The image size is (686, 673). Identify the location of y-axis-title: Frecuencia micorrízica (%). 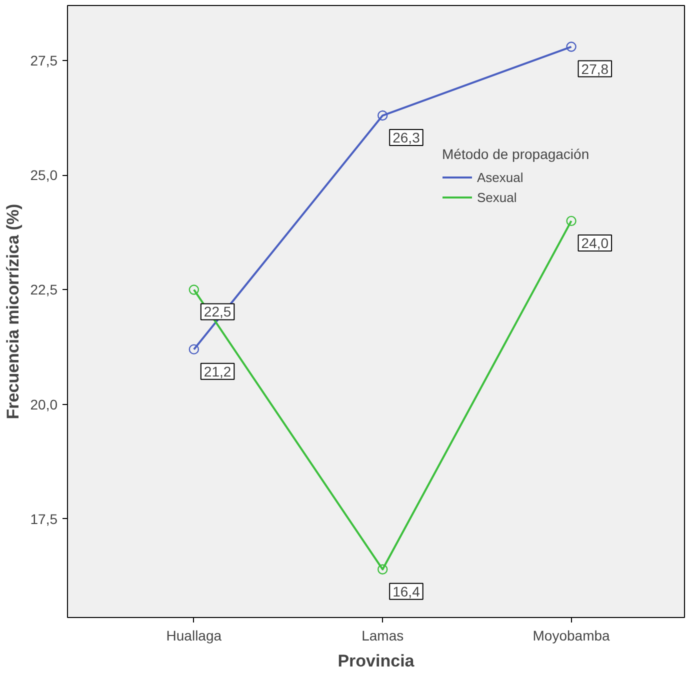
(12, 312).